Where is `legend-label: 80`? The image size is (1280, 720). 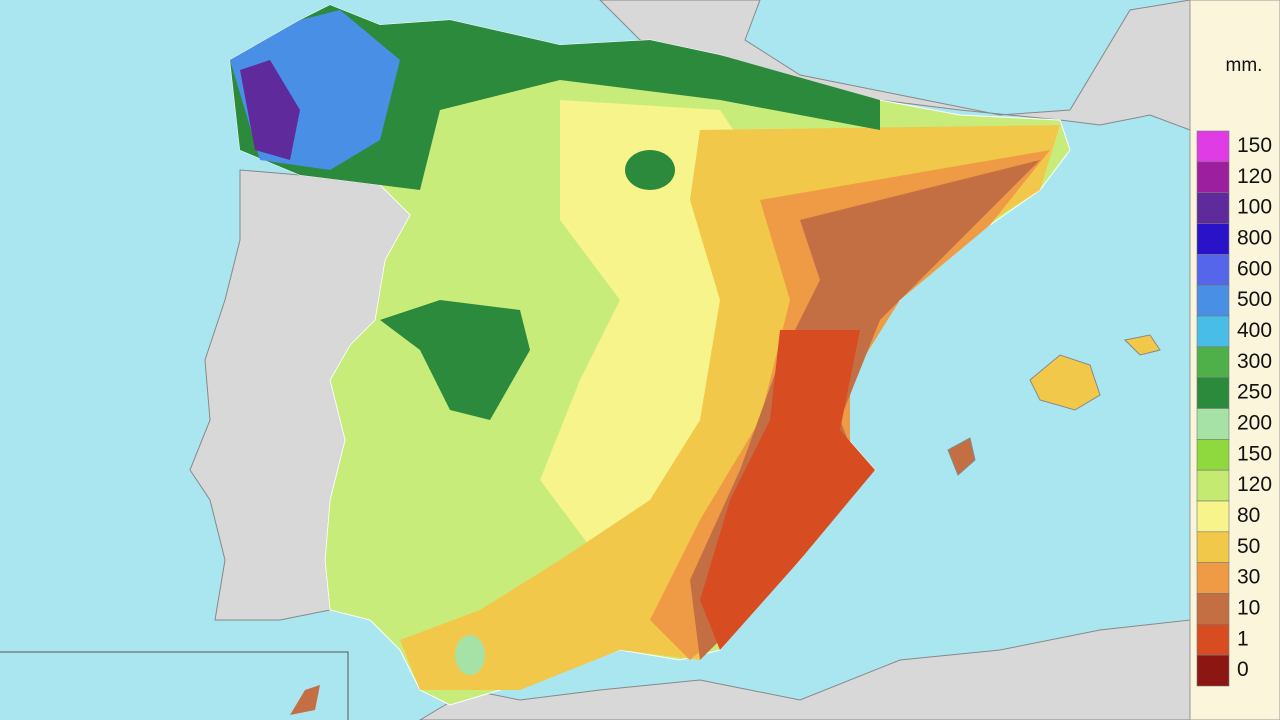 legend-label: 80 is located at coordinates (1248, 515).